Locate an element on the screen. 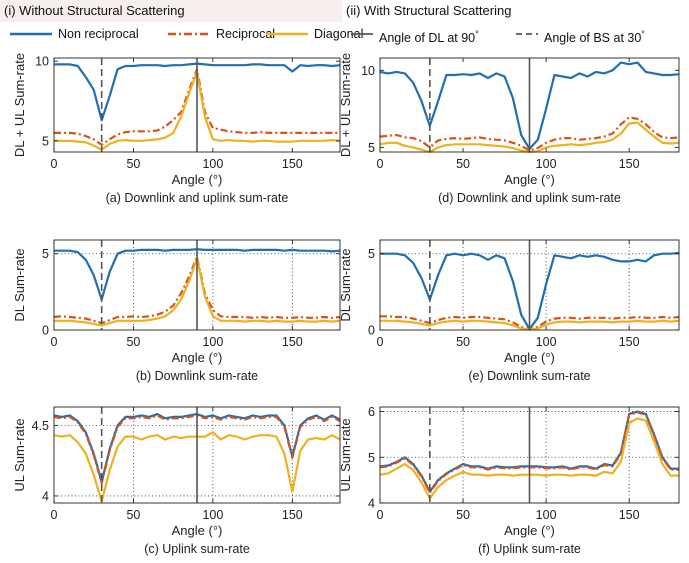  x-axis-label-d: Angle (°) is located at coordinates (529, 179).